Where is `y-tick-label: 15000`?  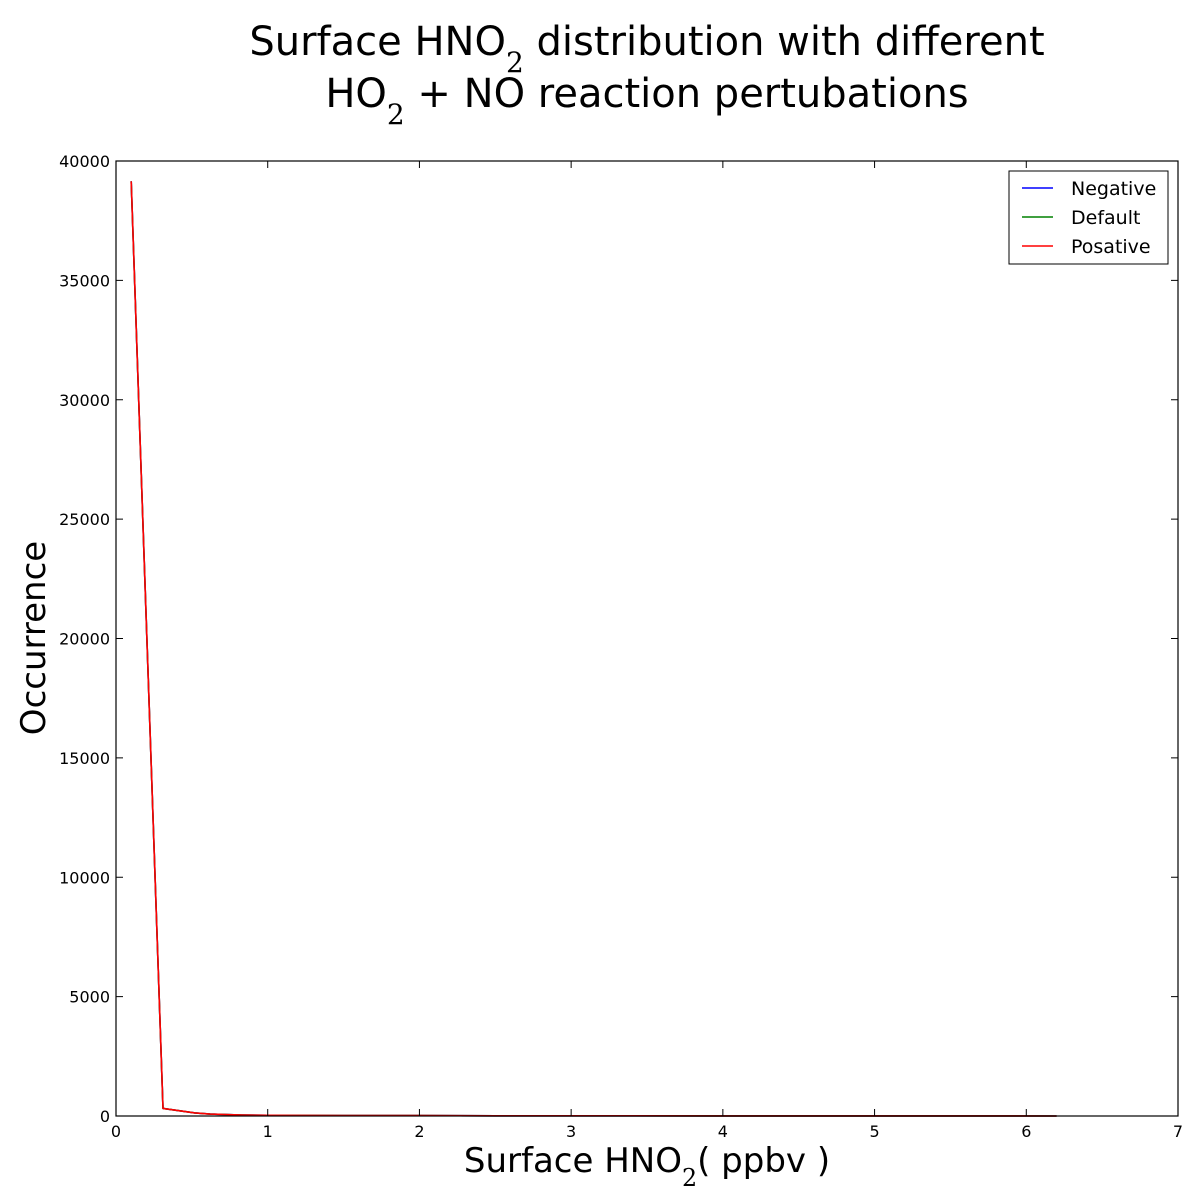 y-tick-label: 15000 is located at coordinates (84, 758).